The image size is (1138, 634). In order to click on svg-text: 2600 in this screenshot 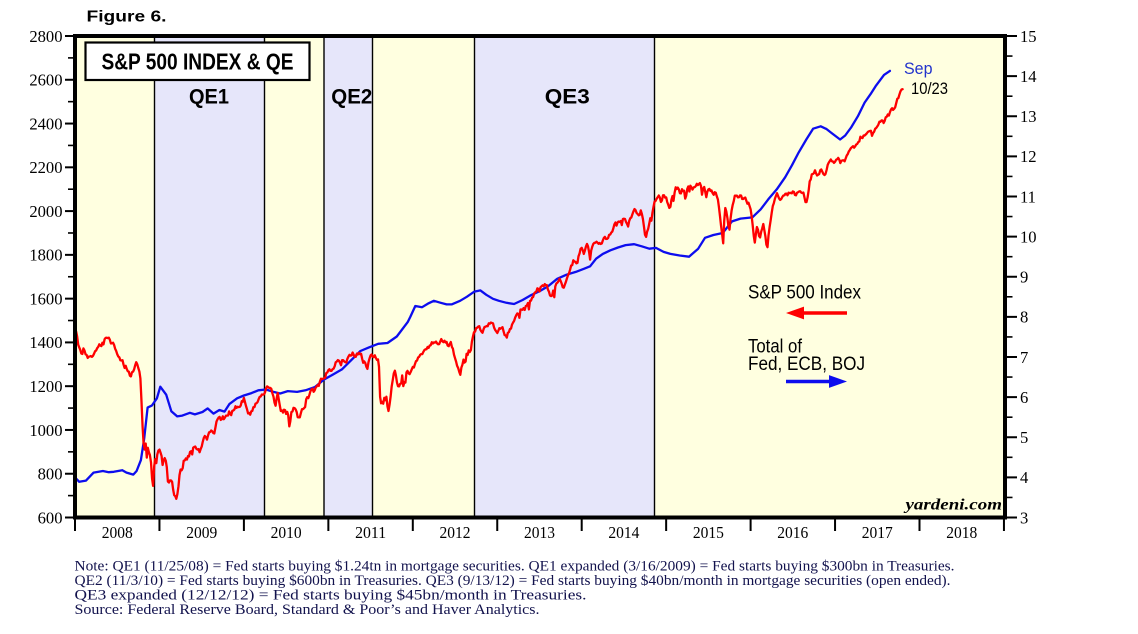, I will do `click(45, 80)`.